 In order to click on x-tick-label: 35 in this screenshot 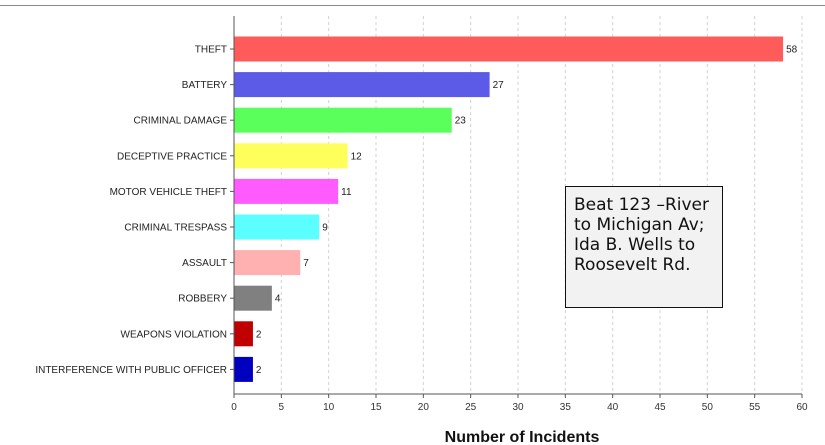, I will do `click(566, 407)`.